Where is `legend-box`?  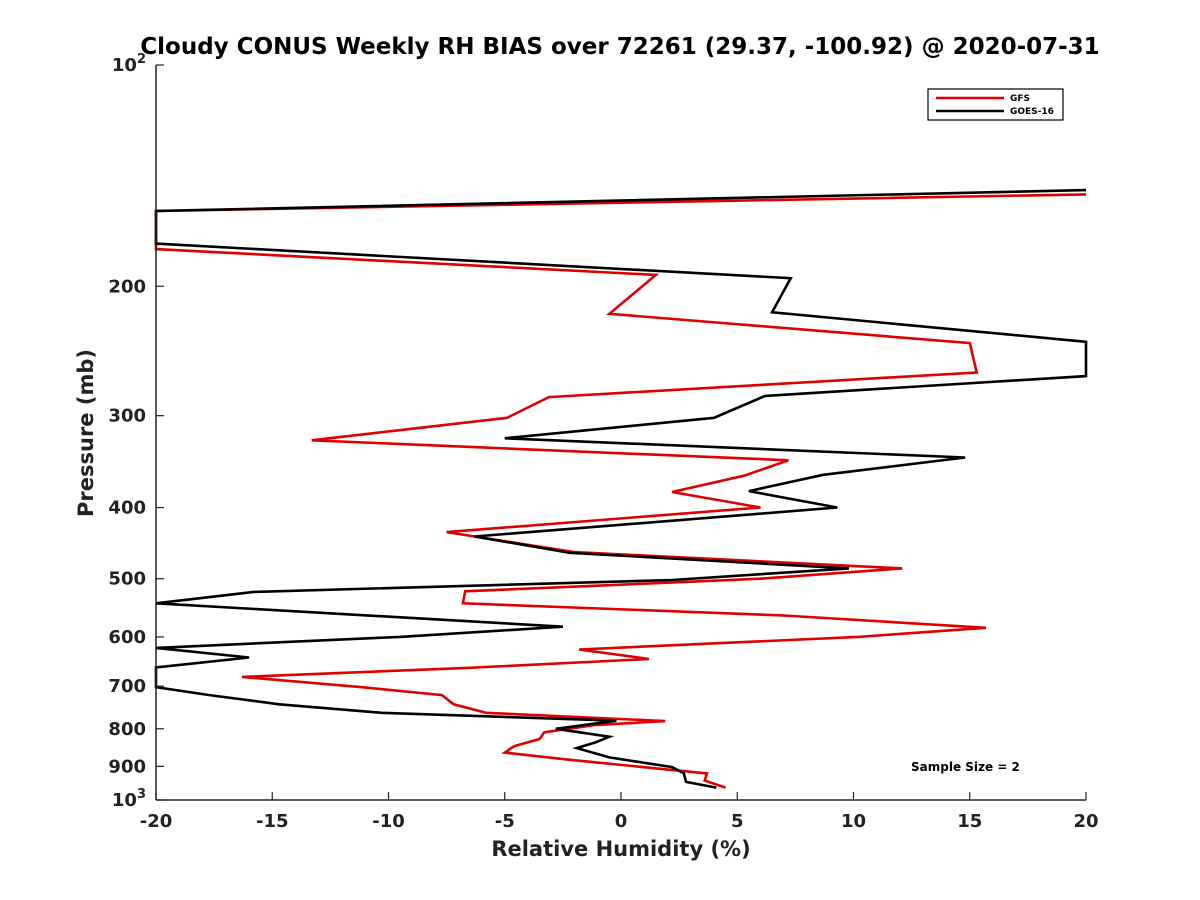
legend-box is located at coordinates (995, 104).